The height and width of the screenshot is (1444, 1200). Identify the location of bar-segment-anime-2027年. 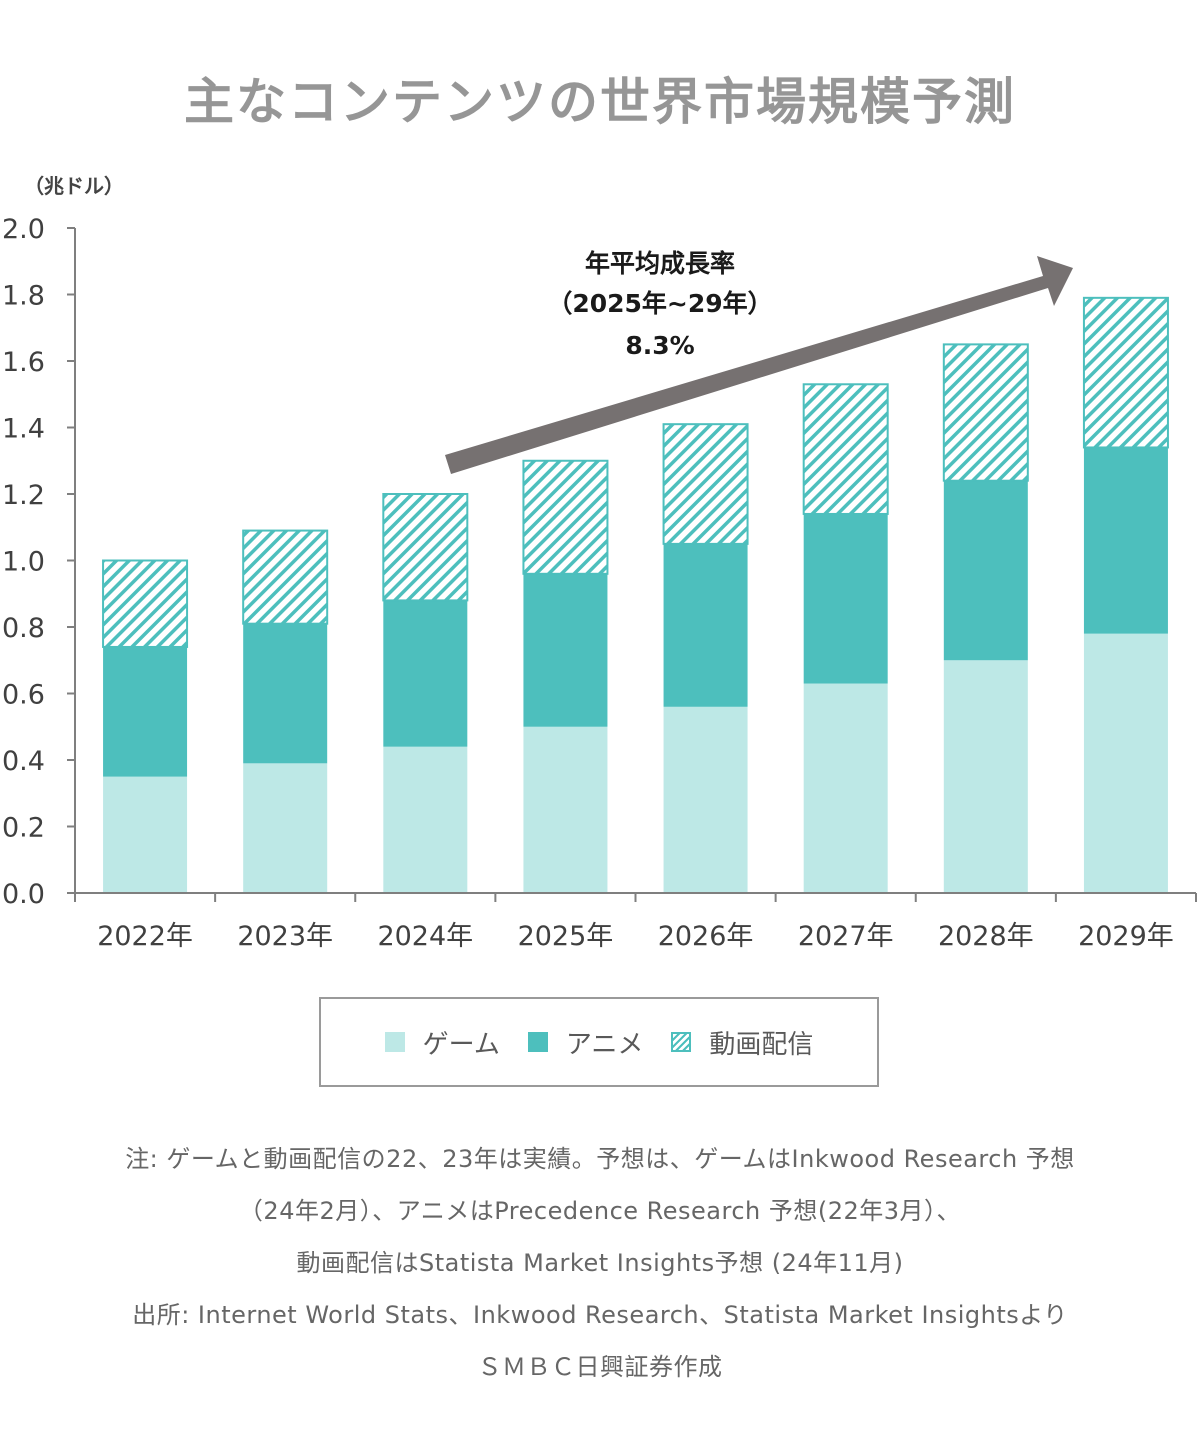
(845, 598).